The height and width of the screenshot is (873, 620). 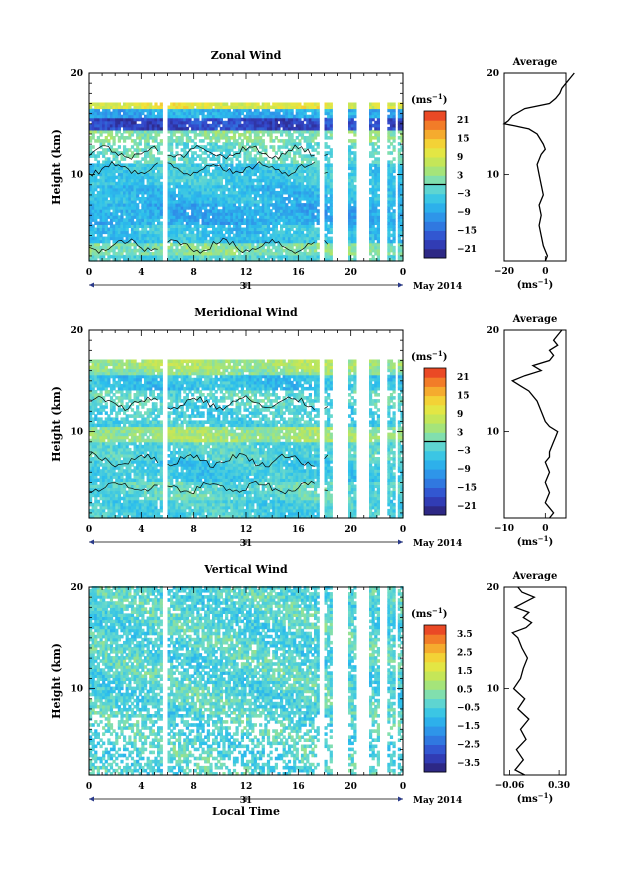 I want to click on panel-title: Meridional Wind, so click(x=246, y=312).